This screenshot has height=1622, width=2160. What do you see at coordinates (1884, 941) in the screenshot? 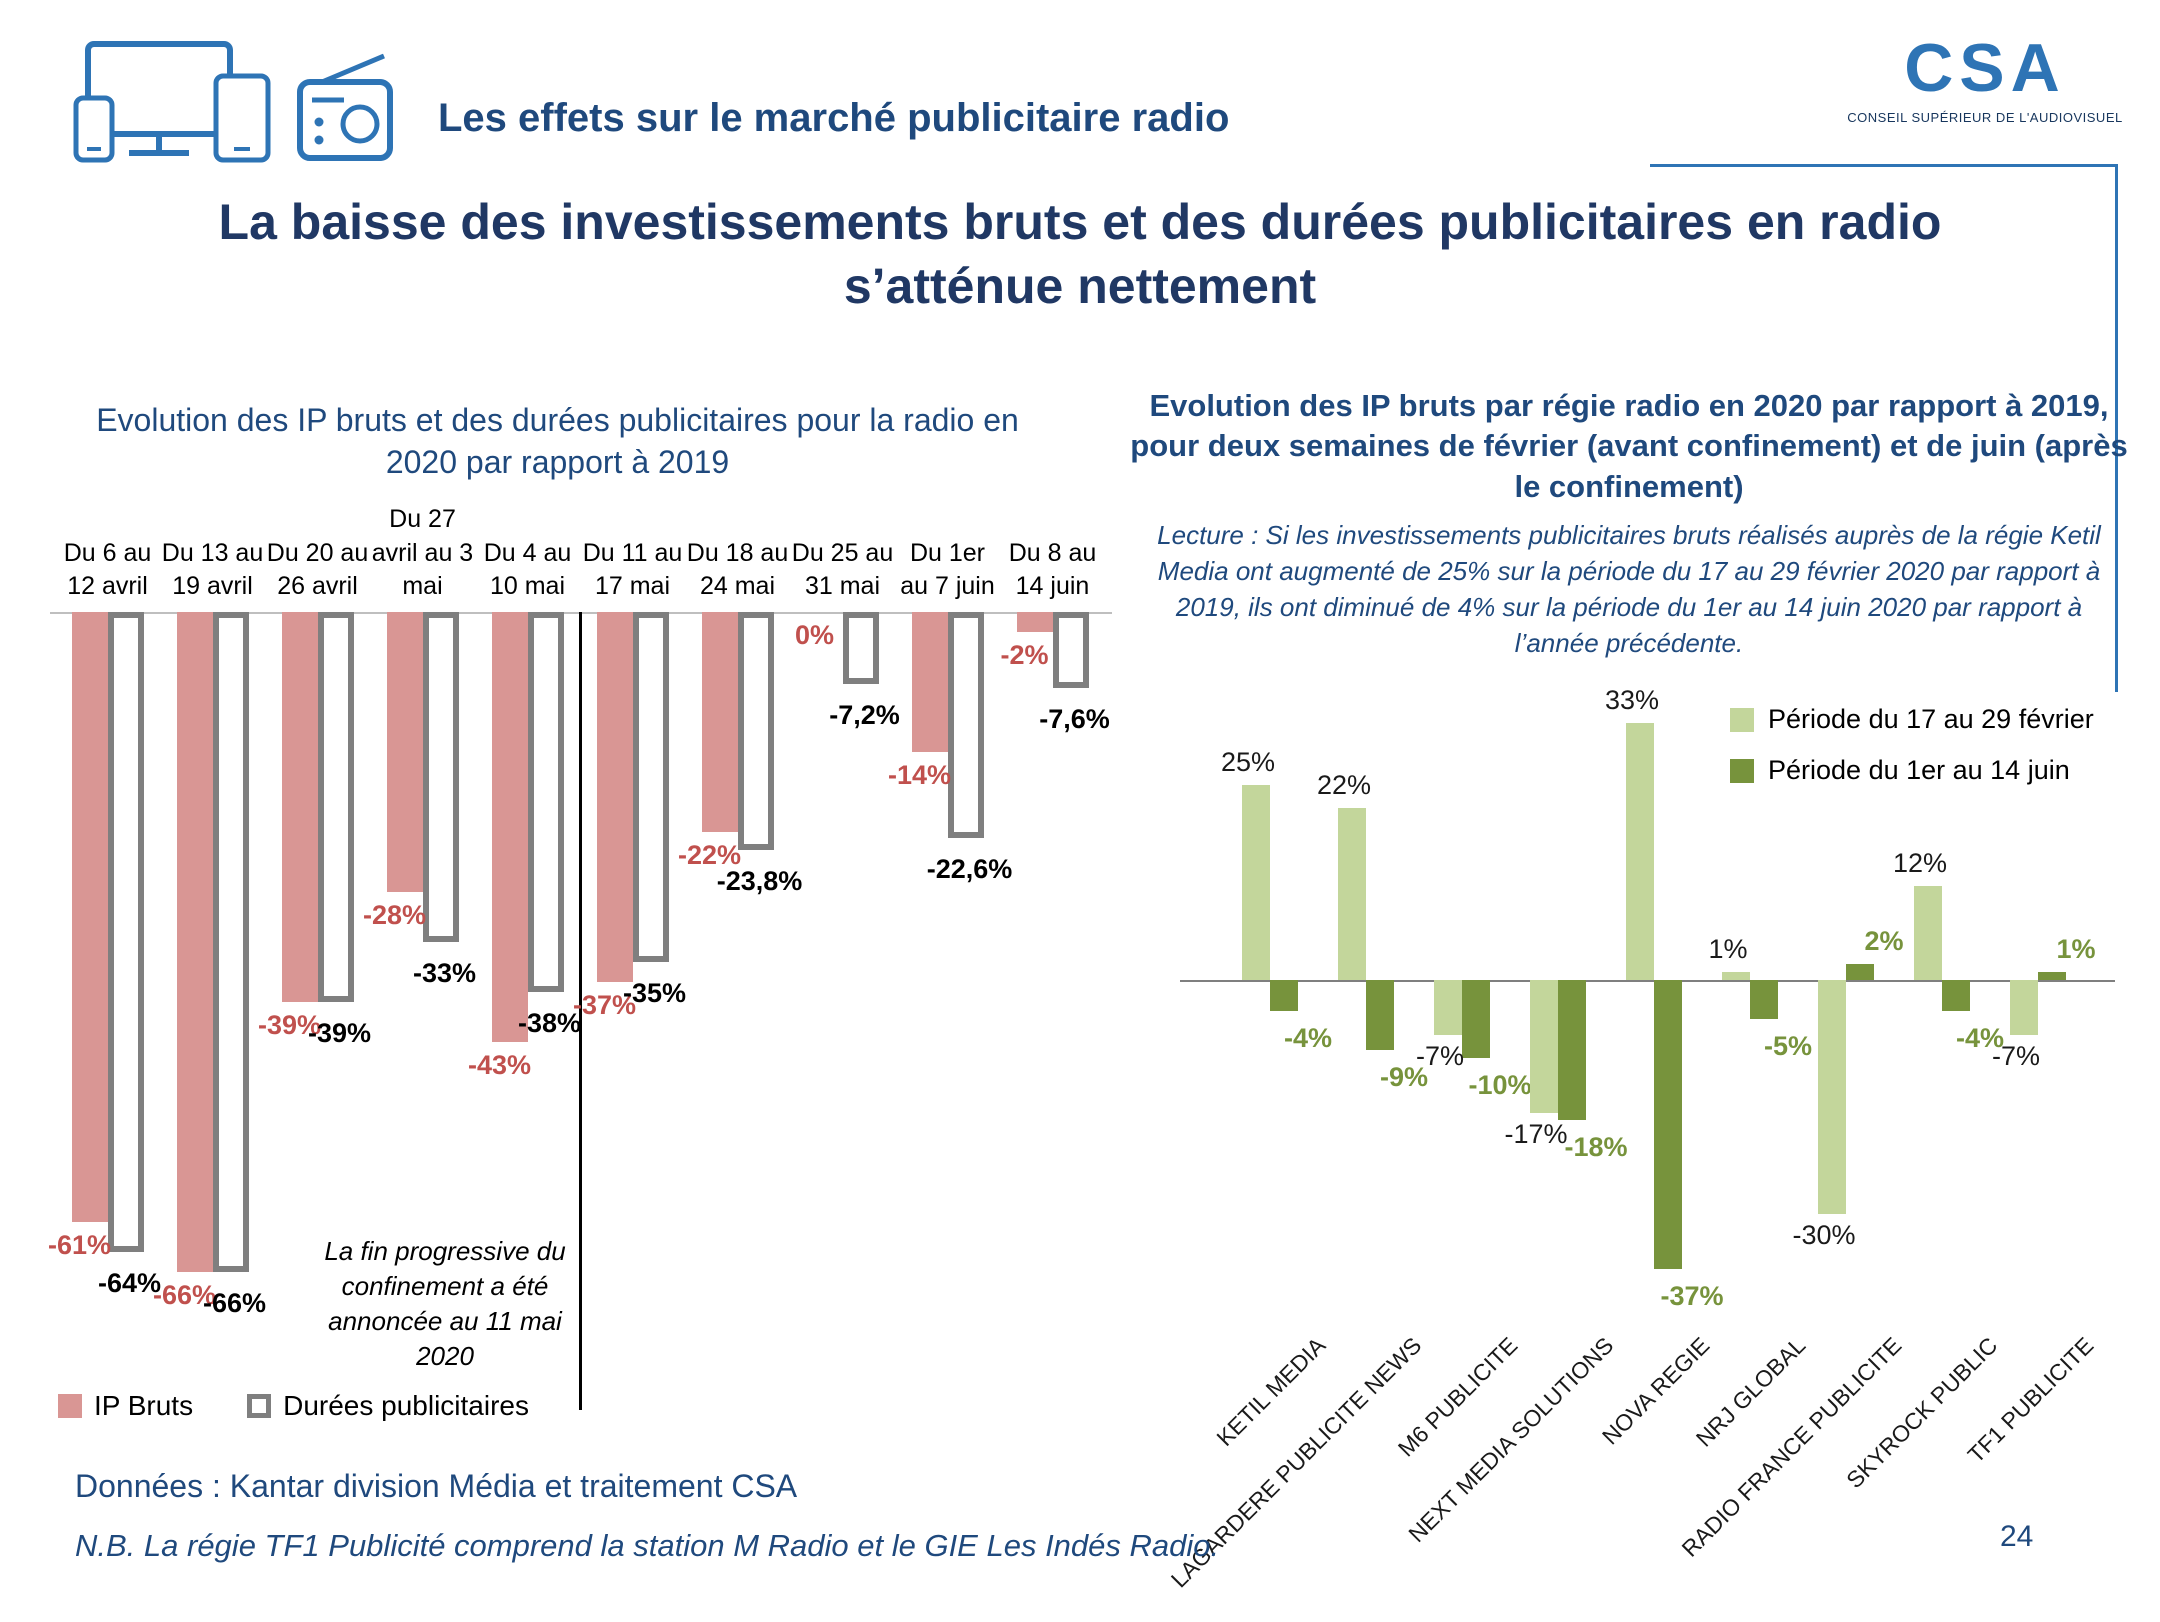
I see `juin-value: 2%` at bounding box center [1884, 941].